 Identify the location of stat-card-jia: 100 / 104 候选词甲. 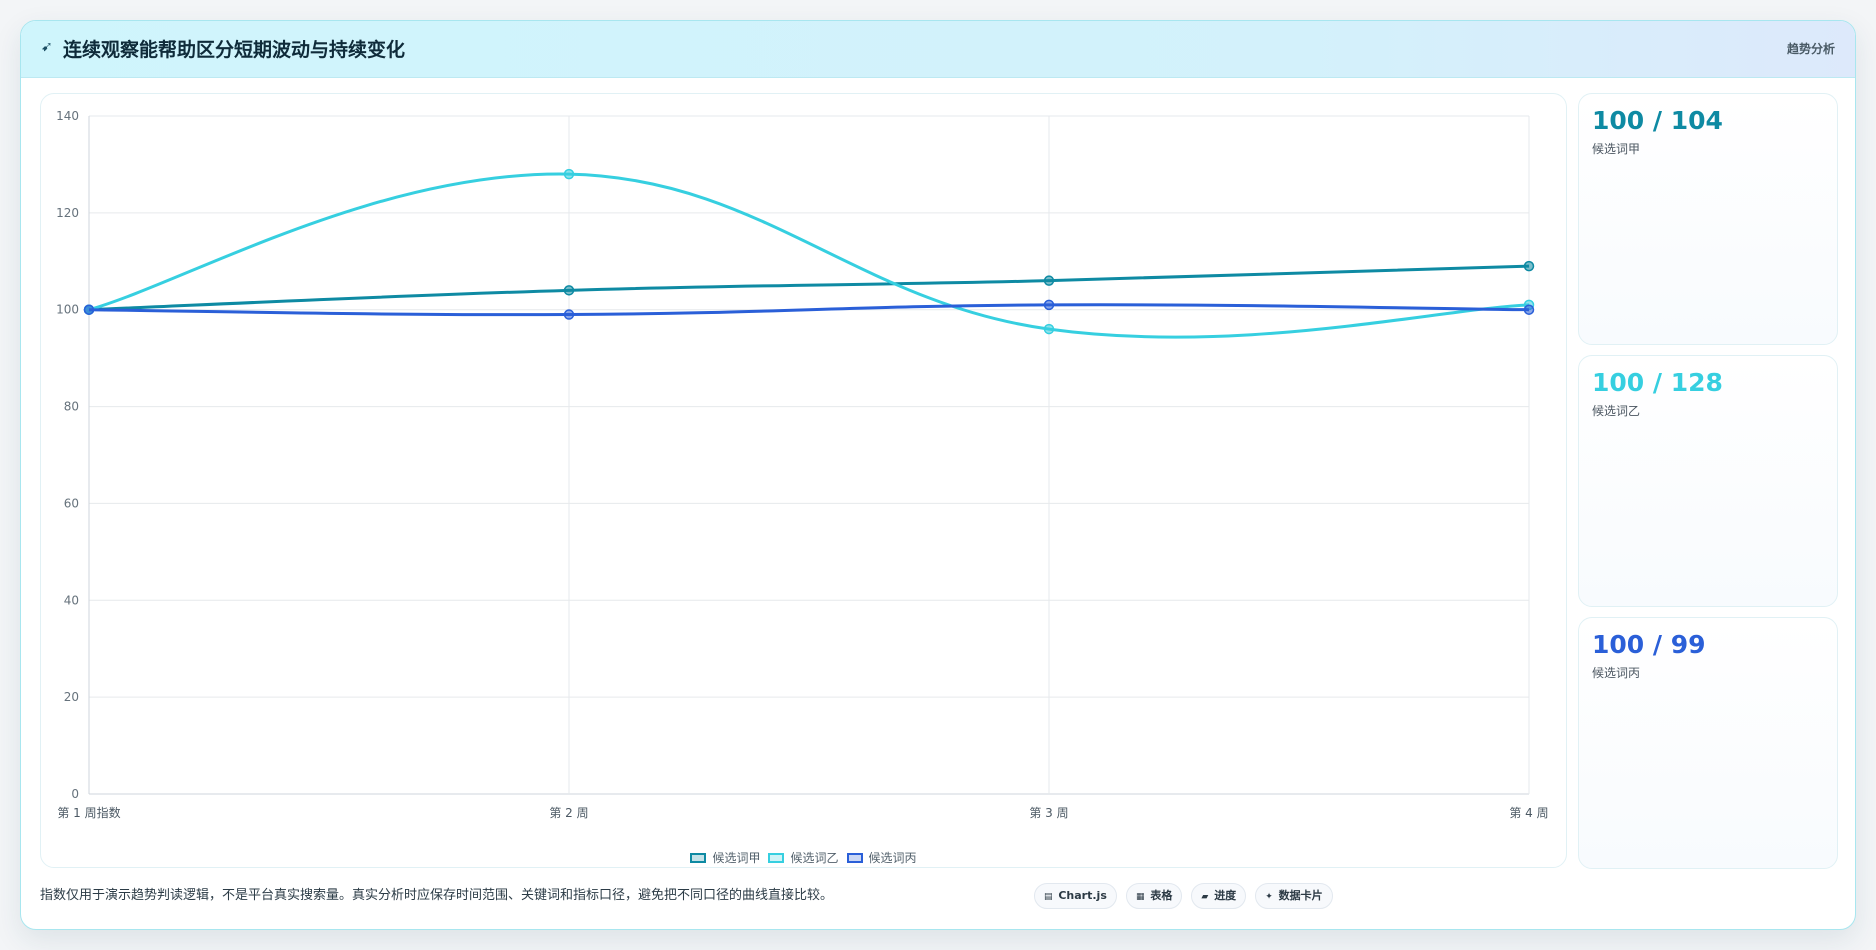
(1708, 219).